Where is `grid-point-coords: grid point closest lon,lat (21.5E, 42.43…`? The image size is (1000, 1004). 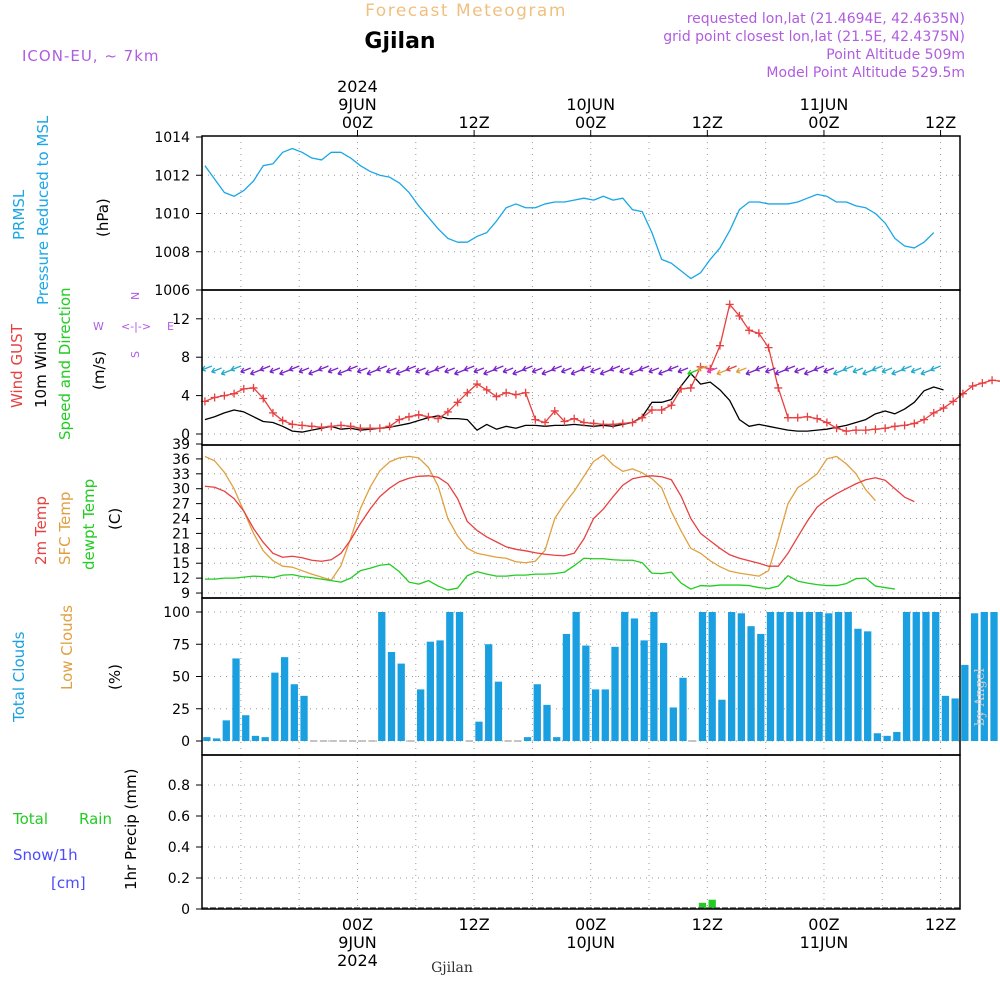 grid-point-coords: grid point closest lon,lat (21.5E, 42.43… is located at coordinates (814, 37).